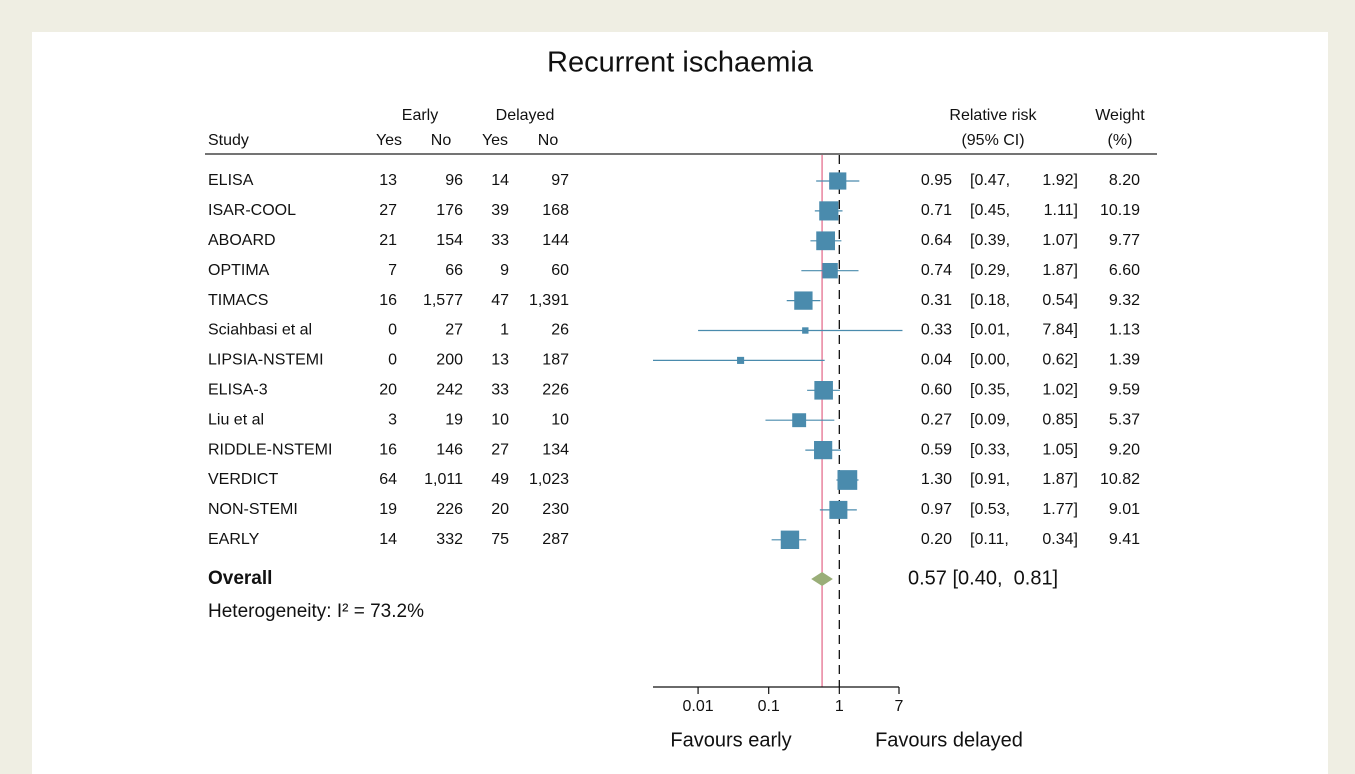 This screenshot has width=1355, height=774. I want to click on column-header: Weight, so click(1120, 115).